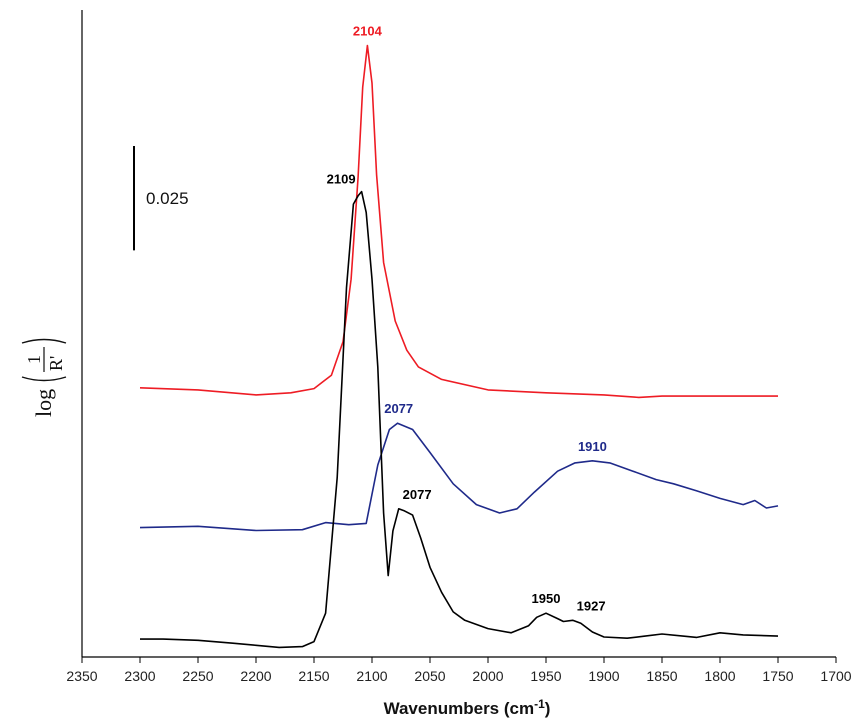  What do you see at coordinates (44, 341) in the screenshot?
I see `y-axis-label-right-paren` at bounding box center [44, 341].